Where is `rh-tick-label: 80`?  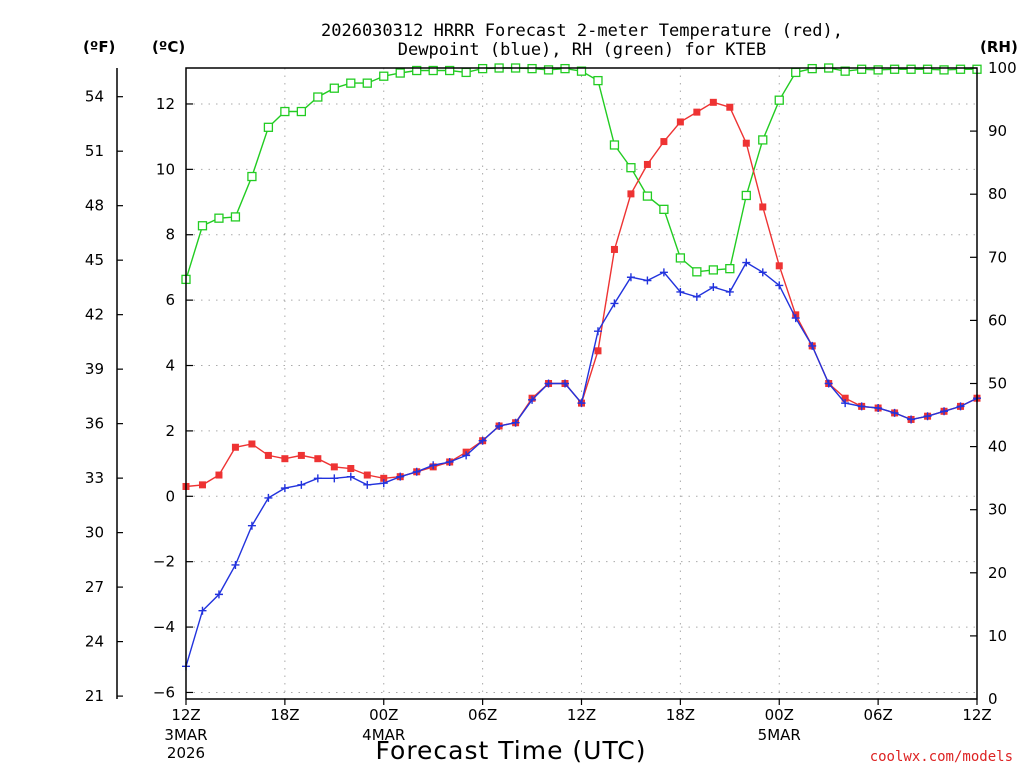
rh-tick-label: 80 is located at coordinates (997, 194).